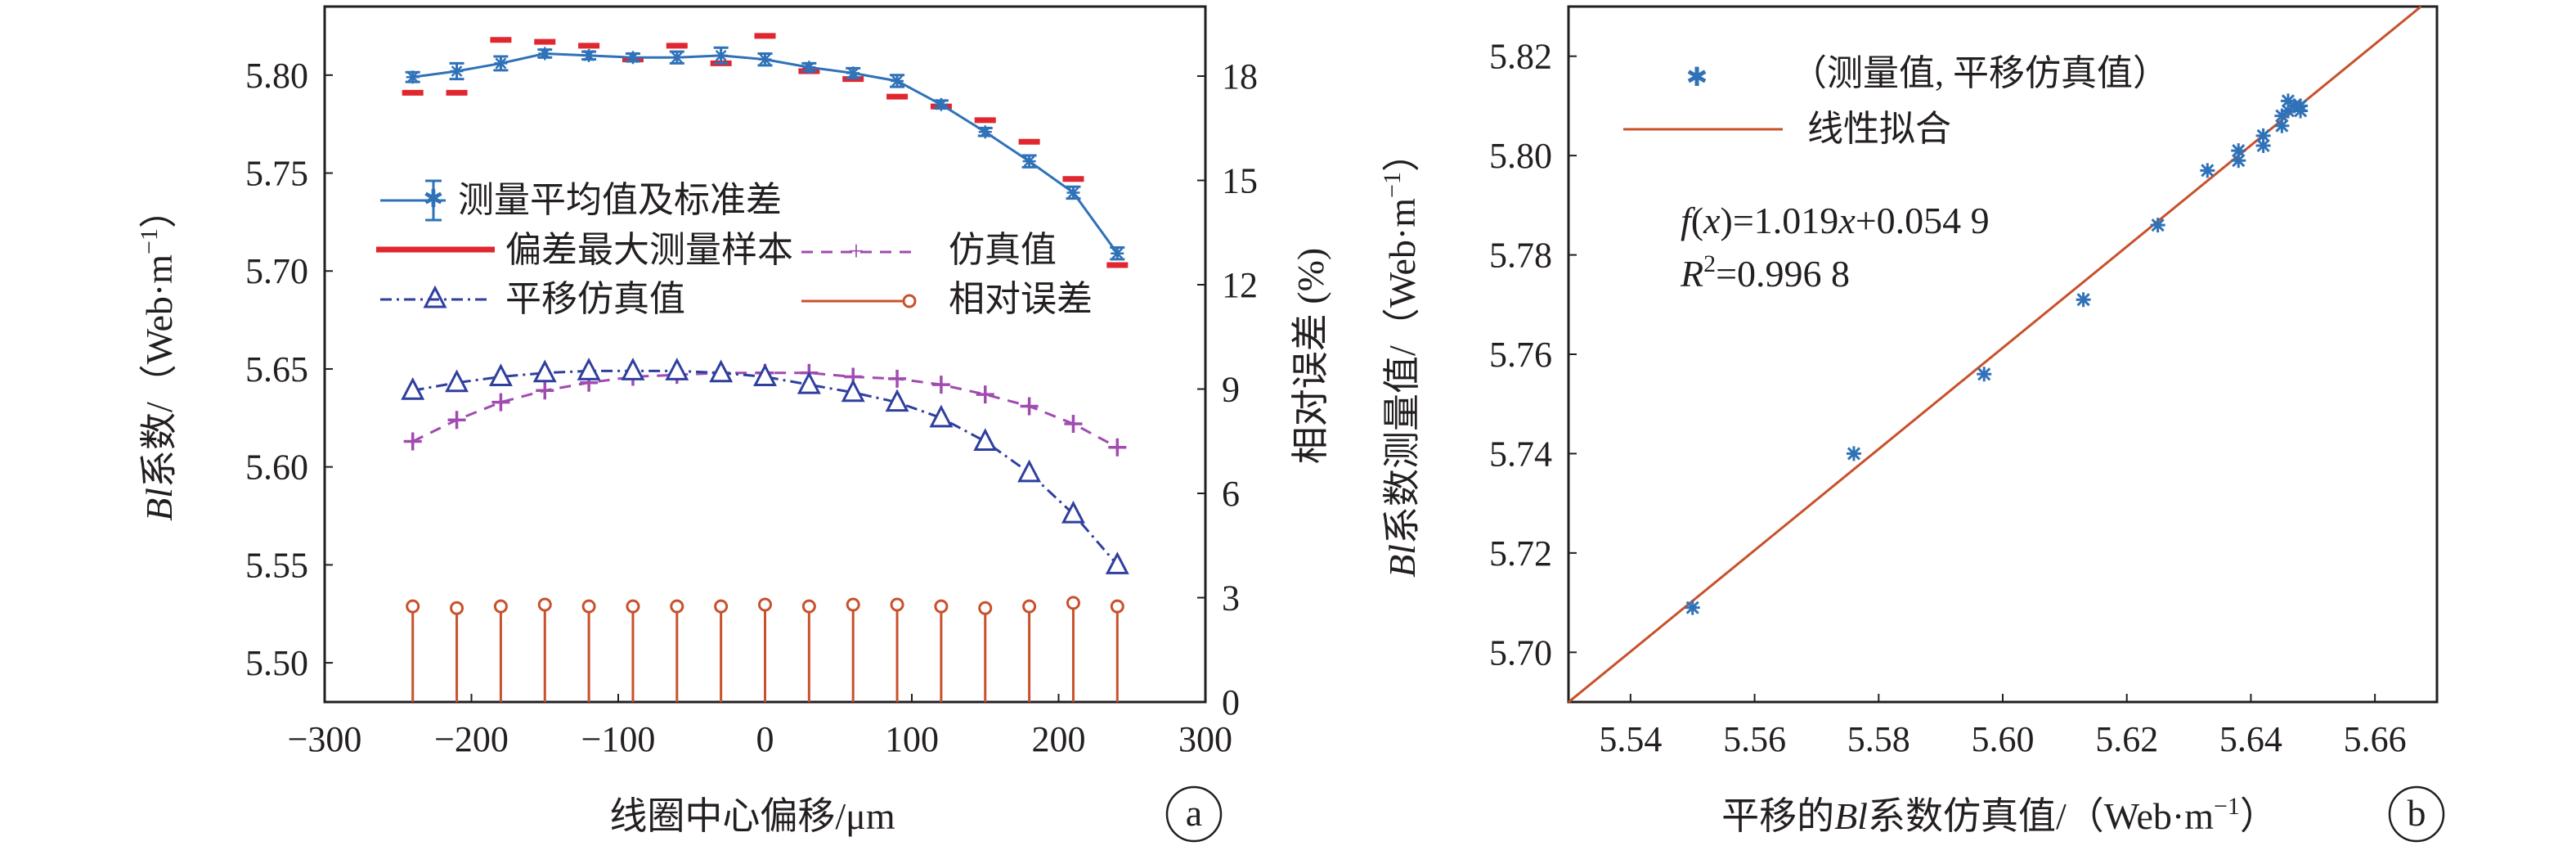  I want to click on svg-text: a, so click(1194, 813).